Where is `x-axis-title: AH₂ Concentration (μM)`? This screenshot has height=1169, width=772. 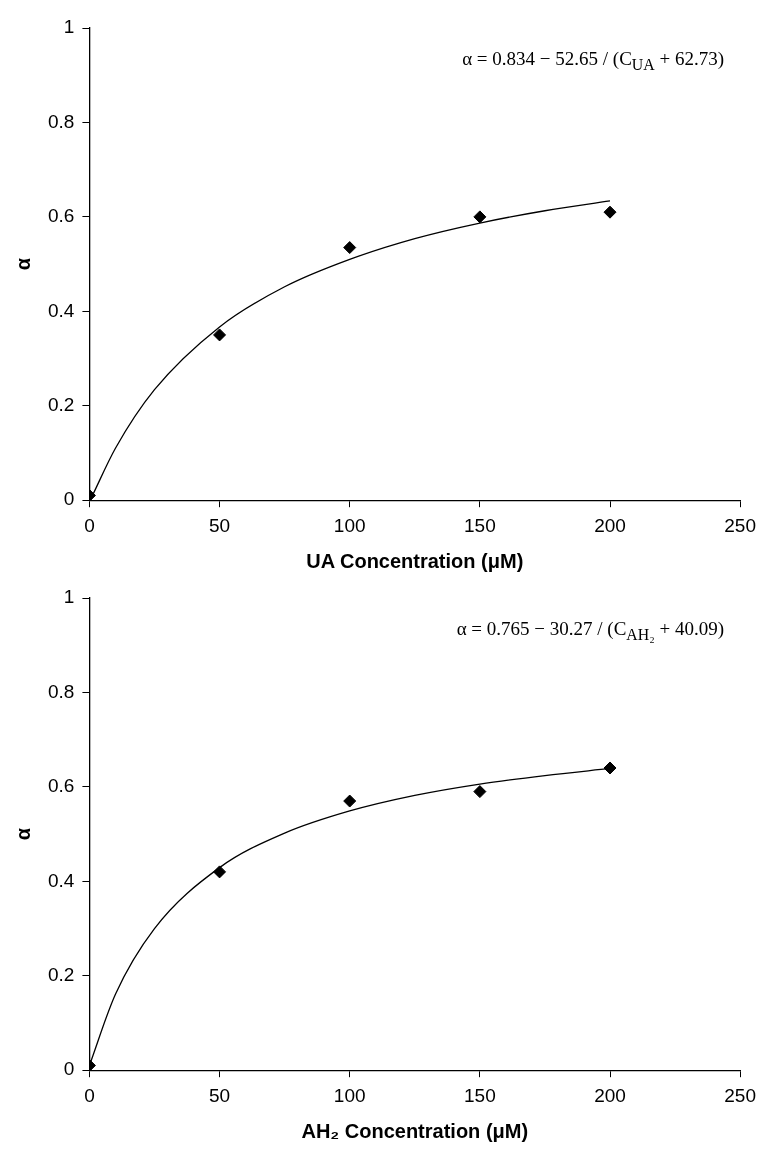
x-axis-title: AH₂ Concentration (μM) is located at coordinates (415, 1130).